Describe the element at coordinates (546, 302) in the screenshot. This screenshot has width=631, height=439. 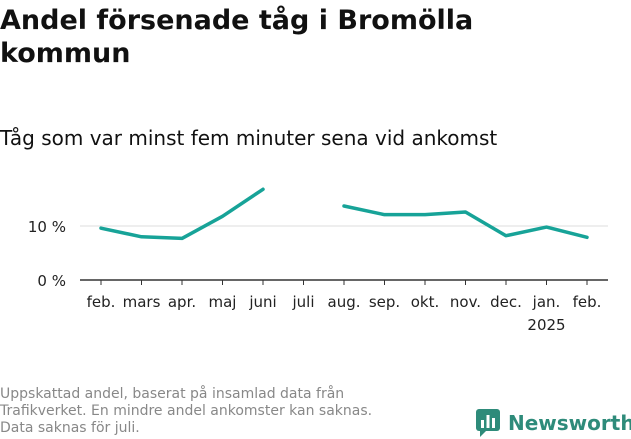
I see `x-tick-label: jan.` at that location.